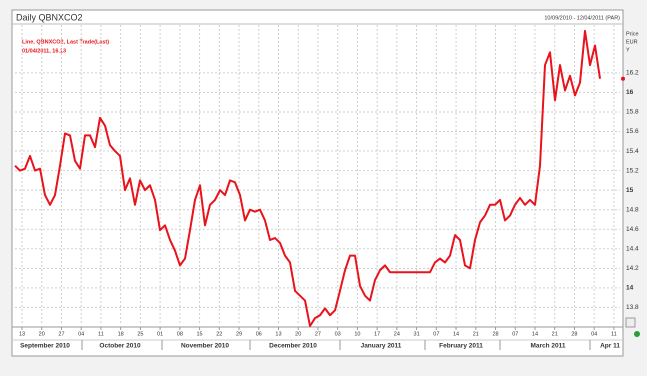 This screenshot has height=376, width=647. Describe the element at coordinates (632, 34) in the screenshot. I see `axis-label: Price` at that location.